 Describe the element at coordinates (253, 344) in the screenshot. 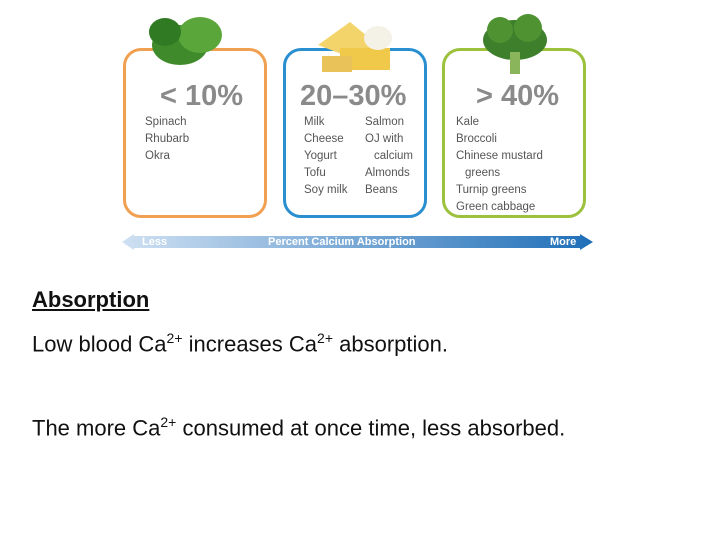

I see `text: increases Ca` at that location.